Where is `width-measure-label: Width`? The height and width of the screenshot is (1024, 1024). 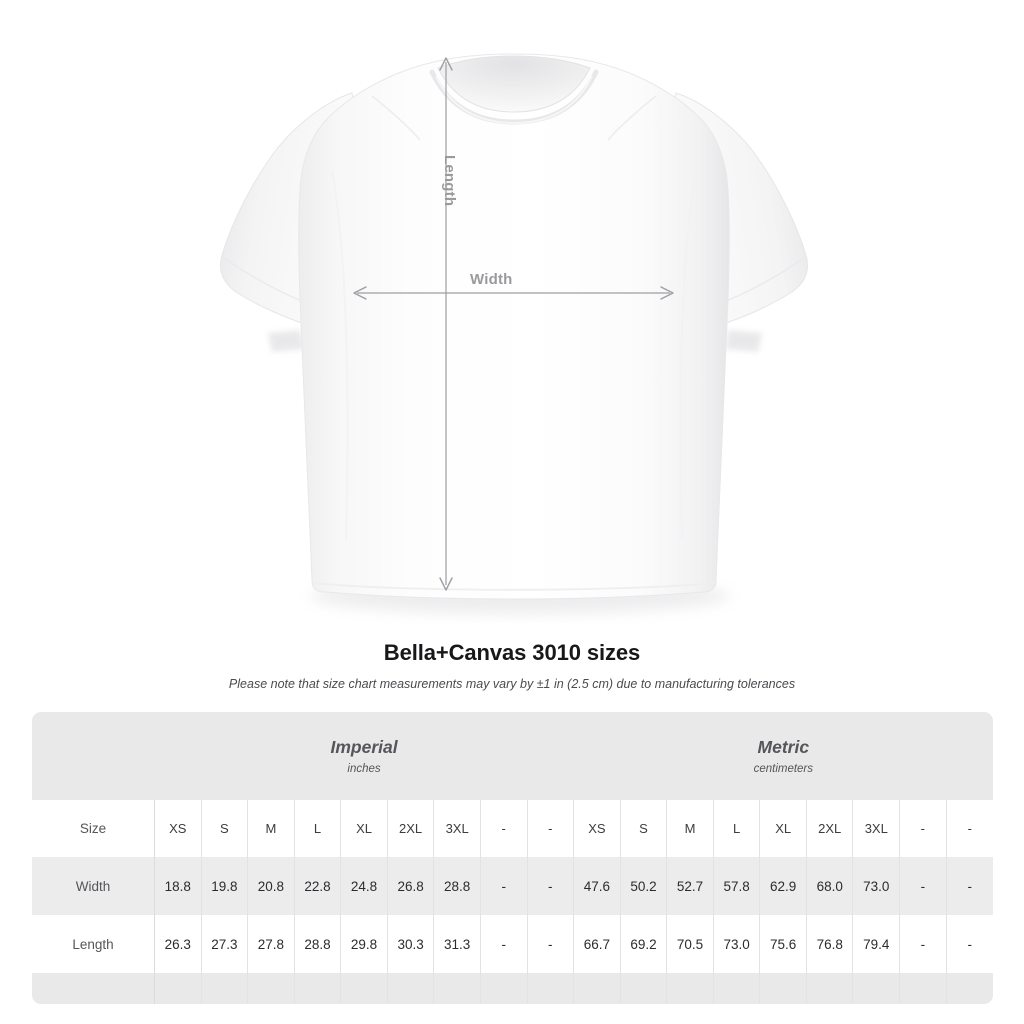 width-measure-label: Width is located at coordinates (491, 279).